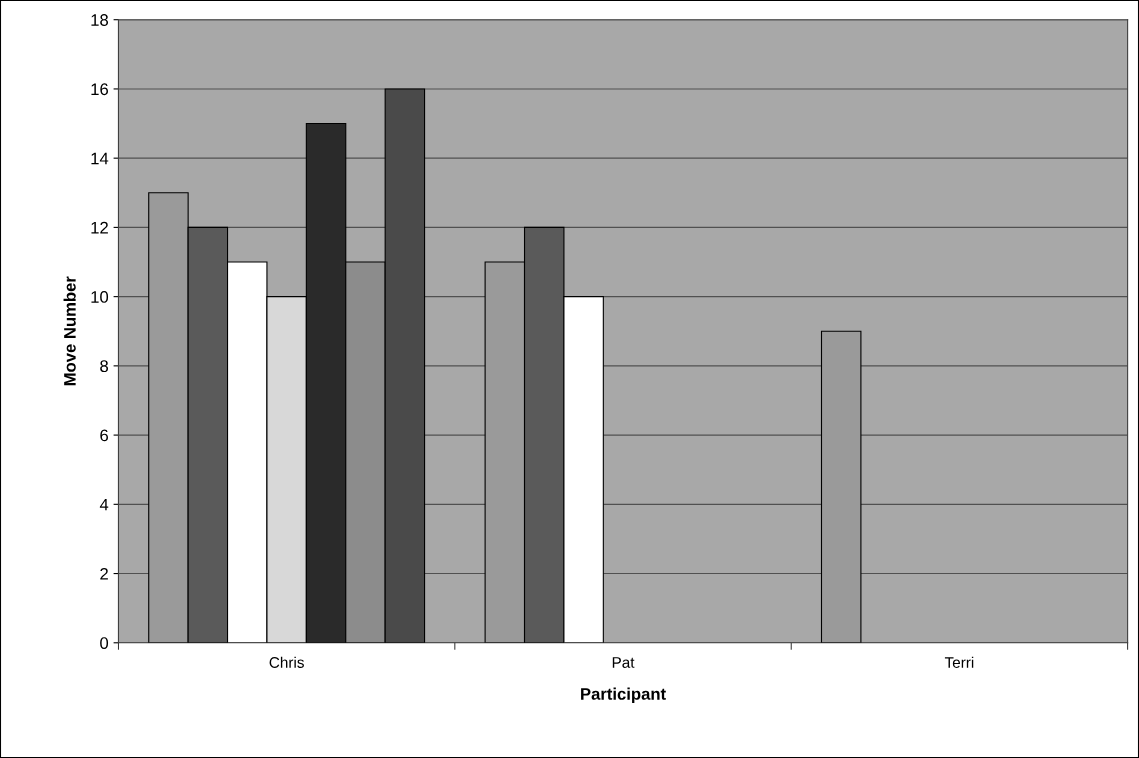 The width and height of the screenshot is (1139, 758). Describe the element at coordinates (100, 20) in the screenshot. I see `y-tick-label: 18` at that location.